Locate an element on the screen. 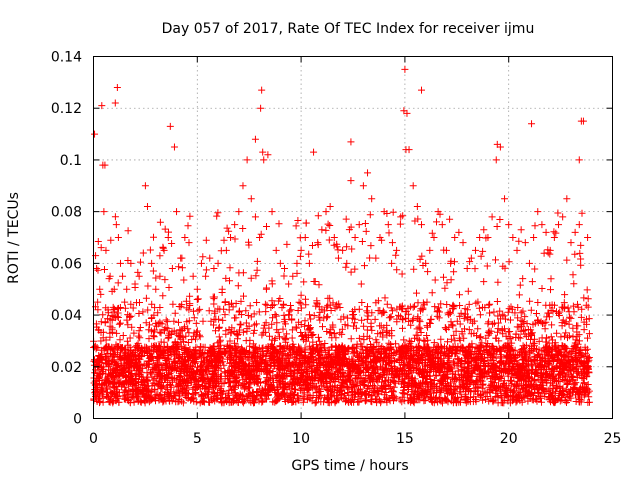 The width and height of the screenshot is (640, 480). x-axis-label: GPS time / hours is located at coordinates (349, 466).